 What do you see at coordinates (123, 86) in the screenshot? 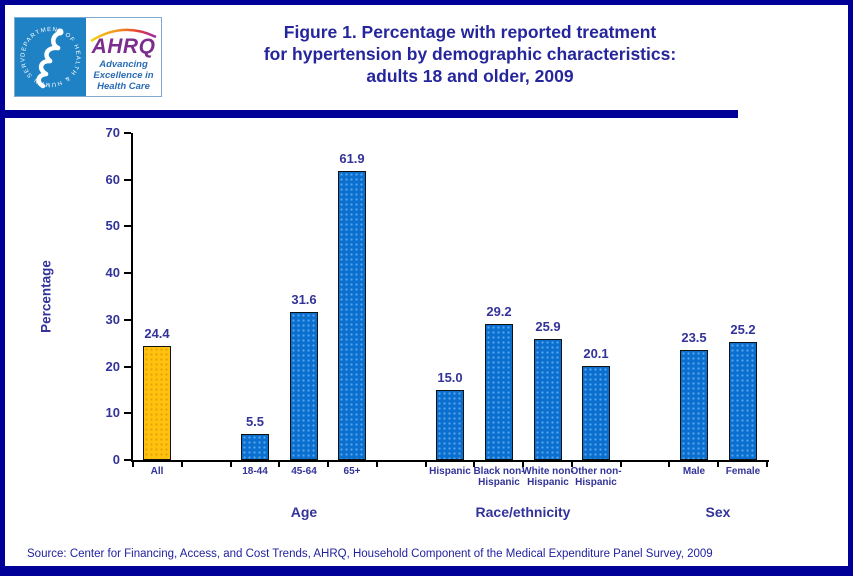
I see `tagline-line: Health Care` at bounding box center [123, 86].